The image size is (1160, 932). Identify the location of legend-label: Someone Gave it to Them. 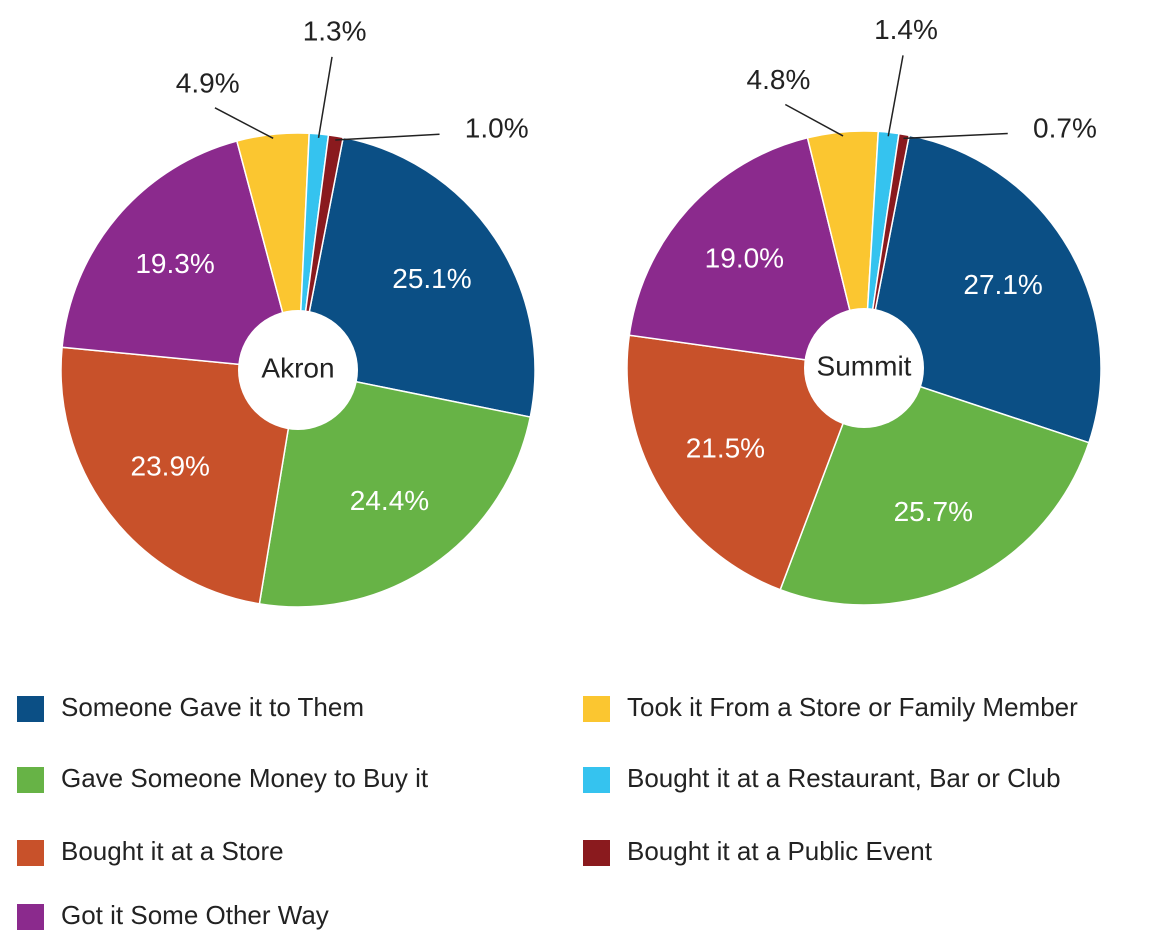
(212, 707).